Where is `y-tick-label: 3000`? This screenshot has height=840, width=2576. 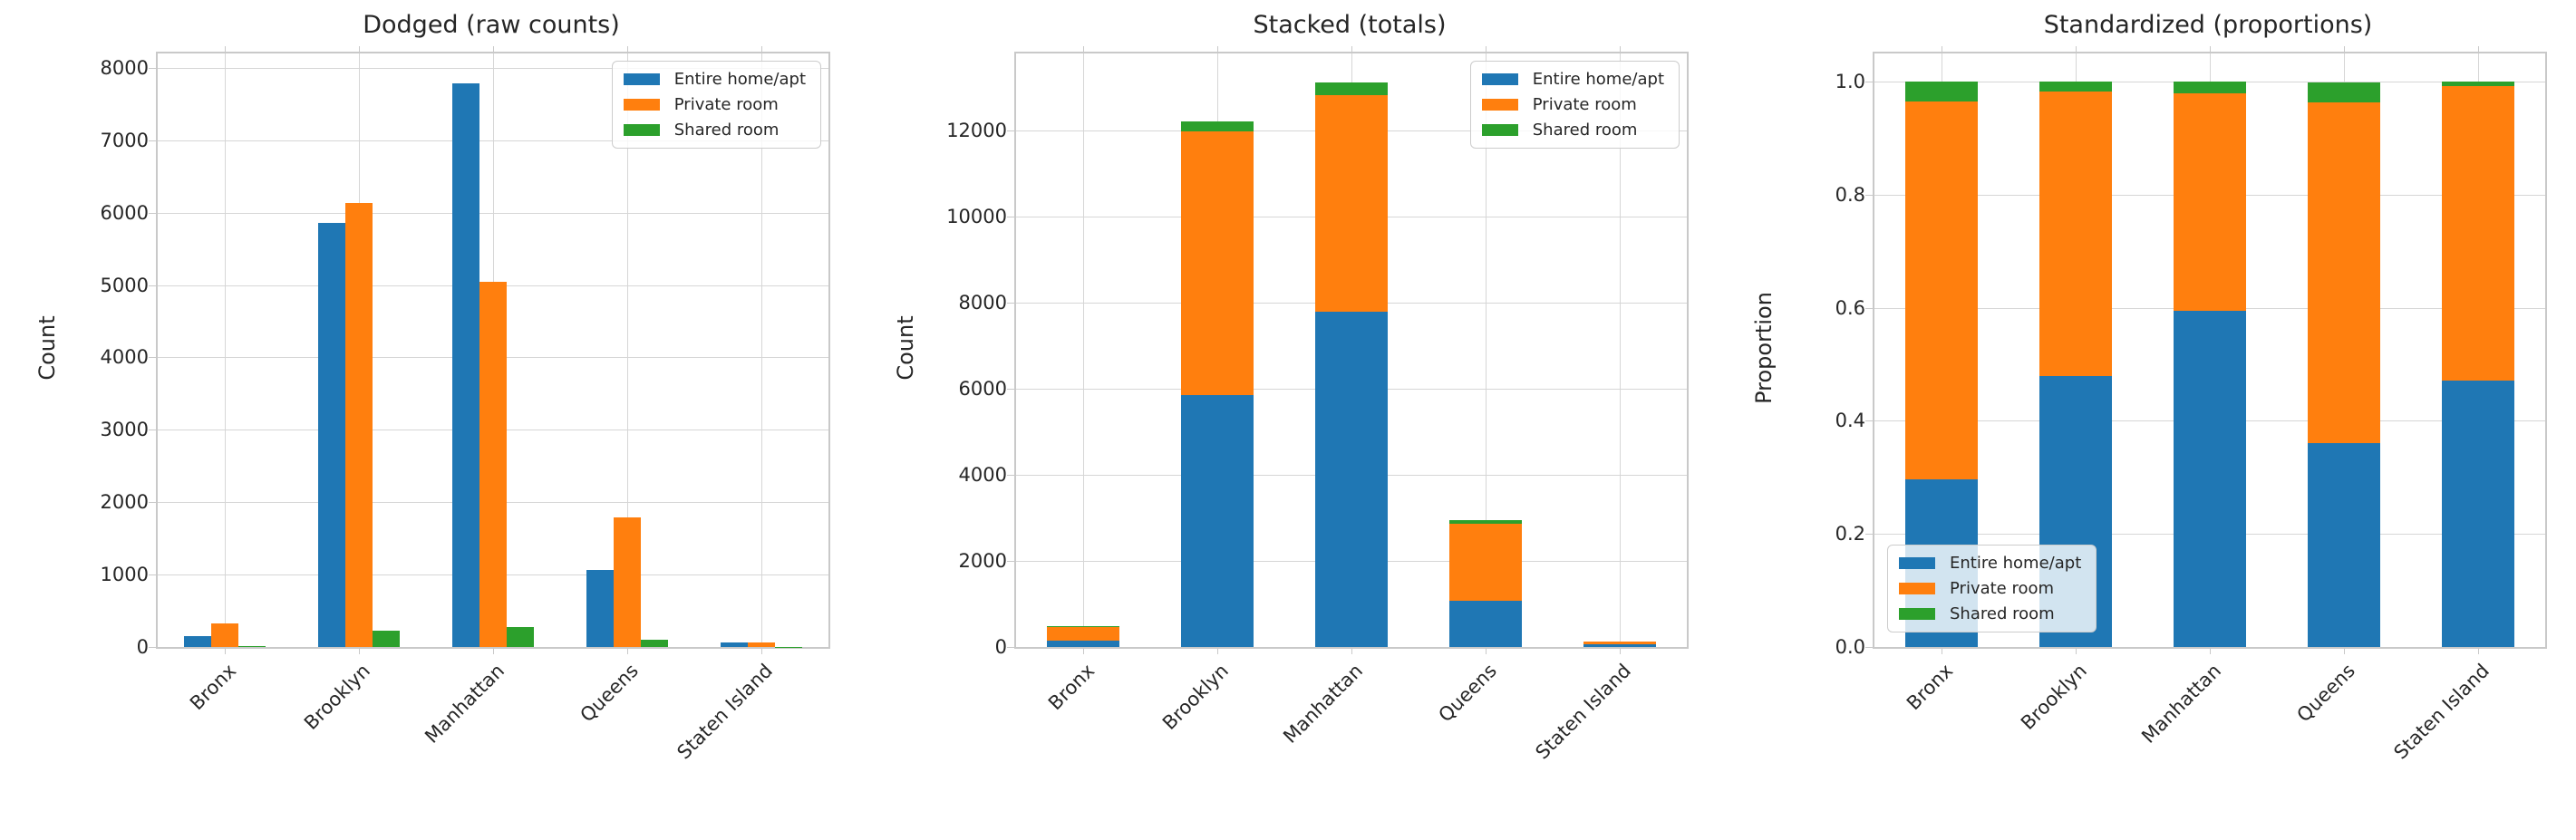
y-tick-label: 3000 is located at coordinates (124, 430).